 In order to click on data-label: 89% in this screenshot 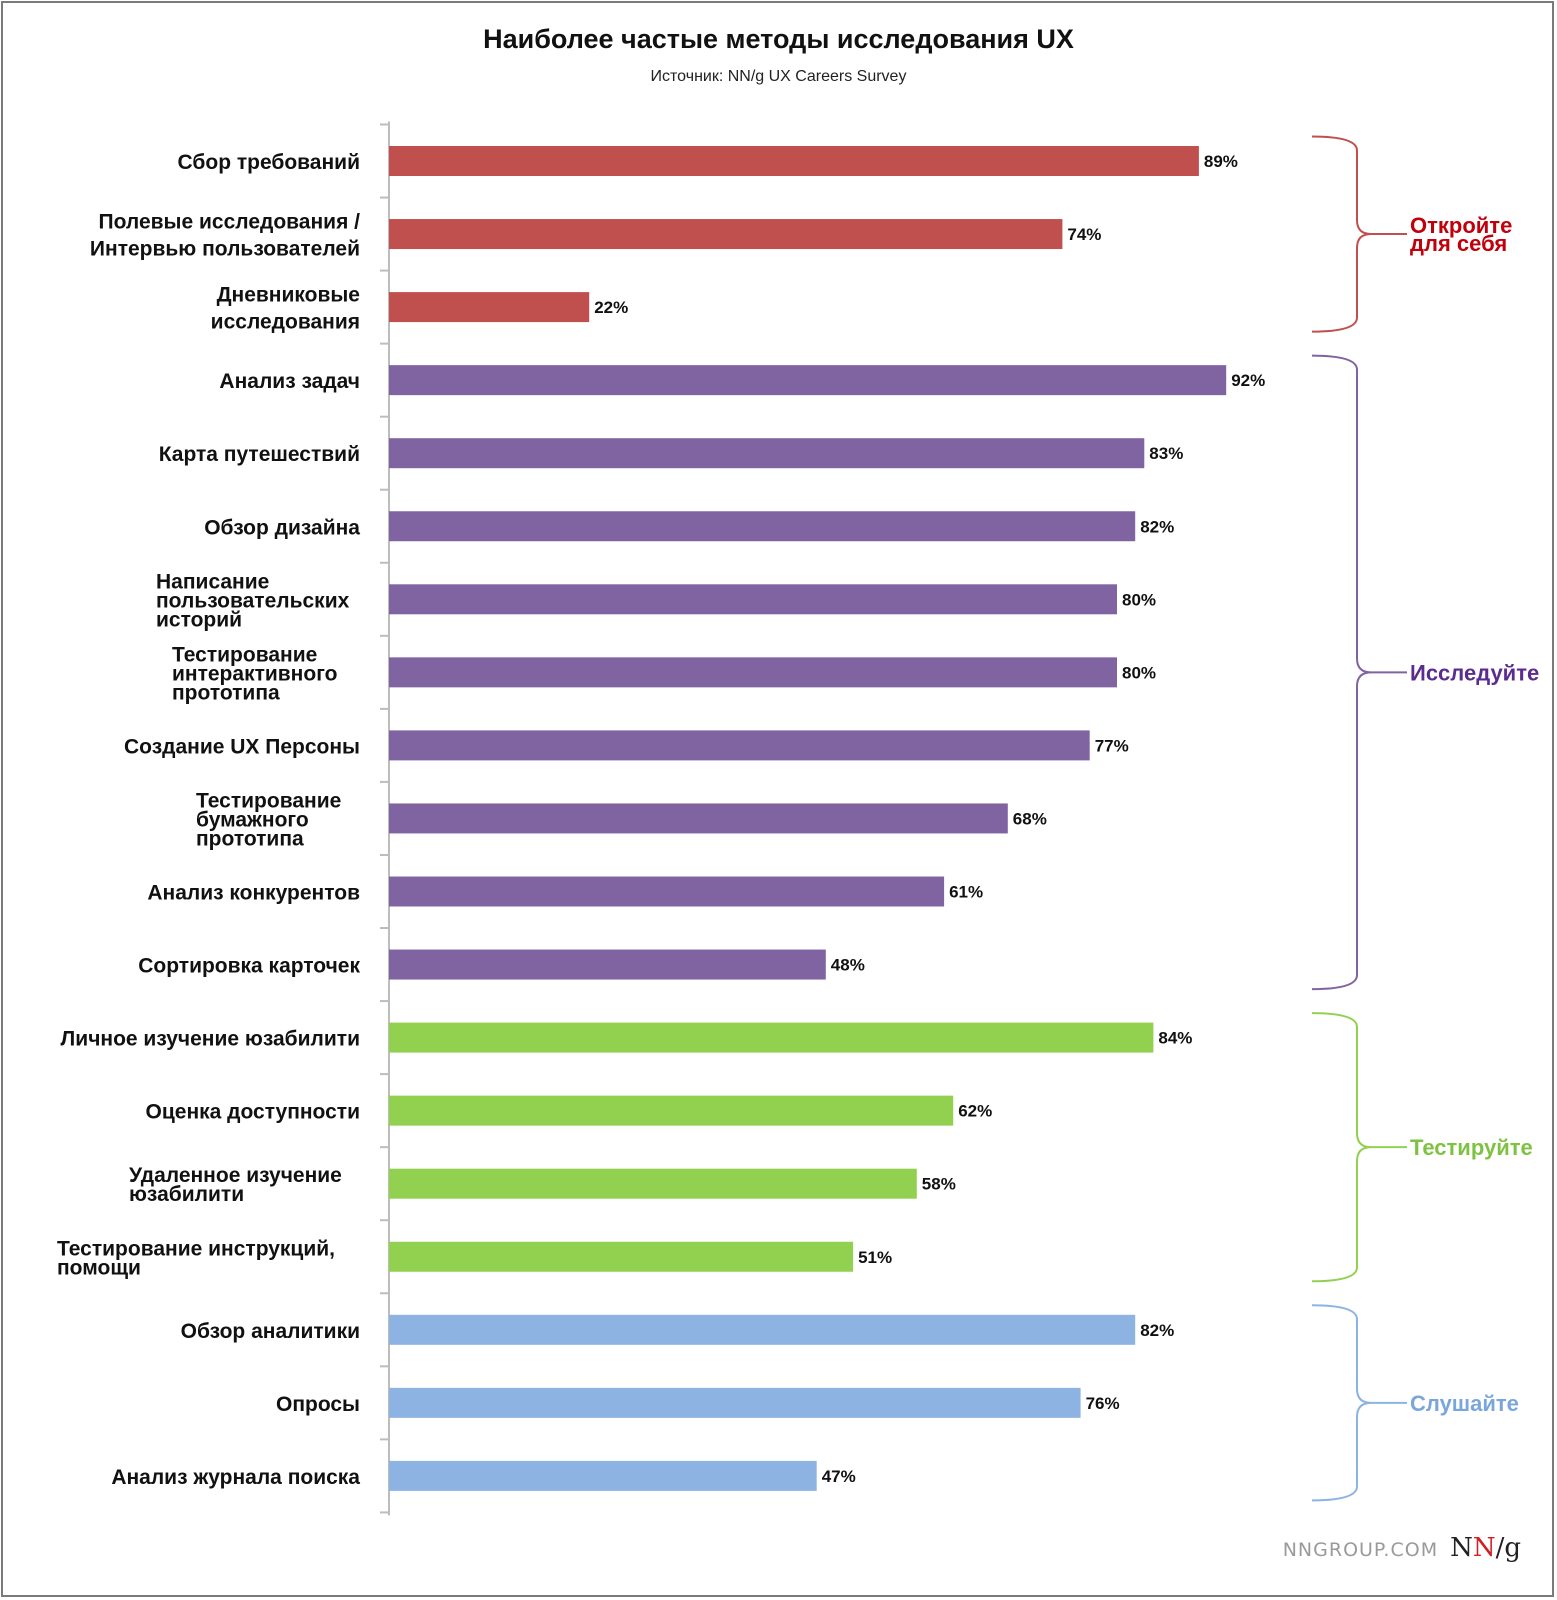, I will do `click(1221, 161)`.